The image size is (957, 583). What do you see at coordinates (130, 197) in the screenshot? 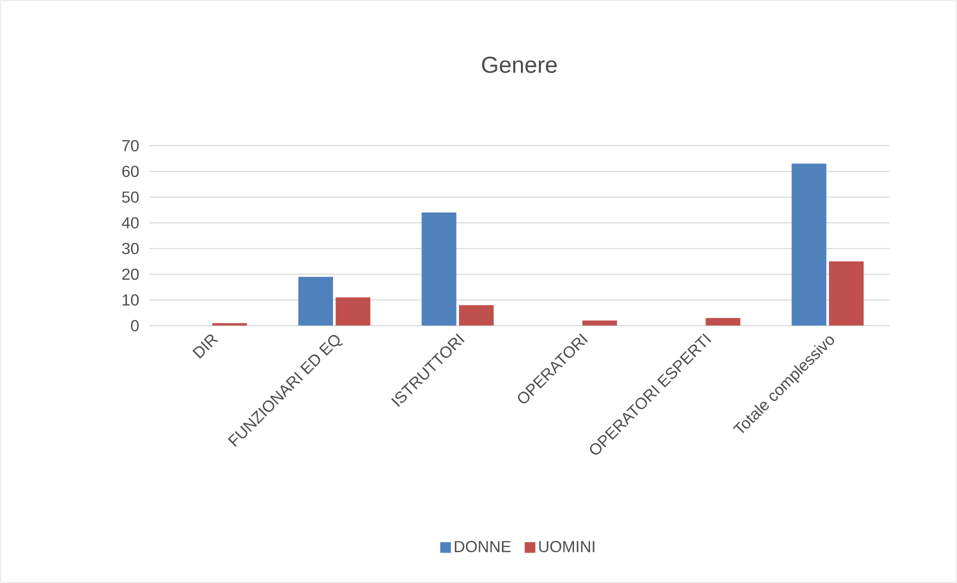
I see `y-tick-label: 50` at bounding box center [130, 197].